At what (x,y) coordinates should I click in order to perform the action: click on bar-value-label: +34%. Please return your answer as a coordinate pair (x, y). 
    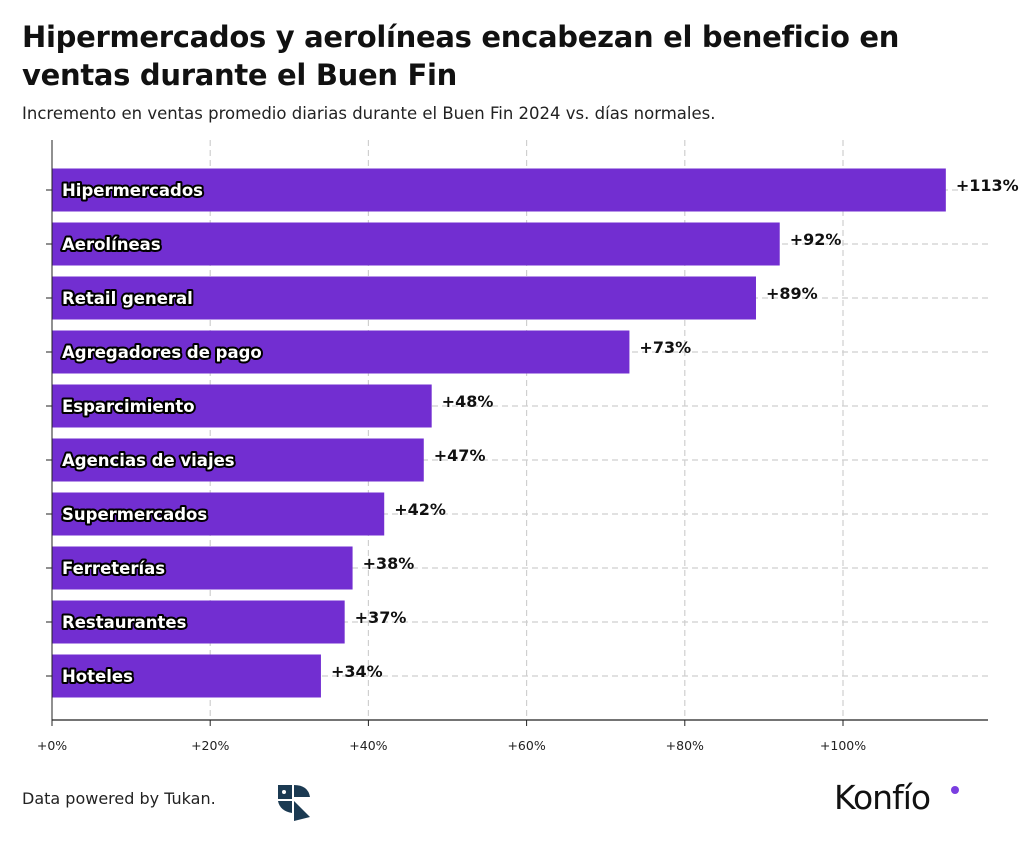
    Looking at the image, I should click on (357, 671).